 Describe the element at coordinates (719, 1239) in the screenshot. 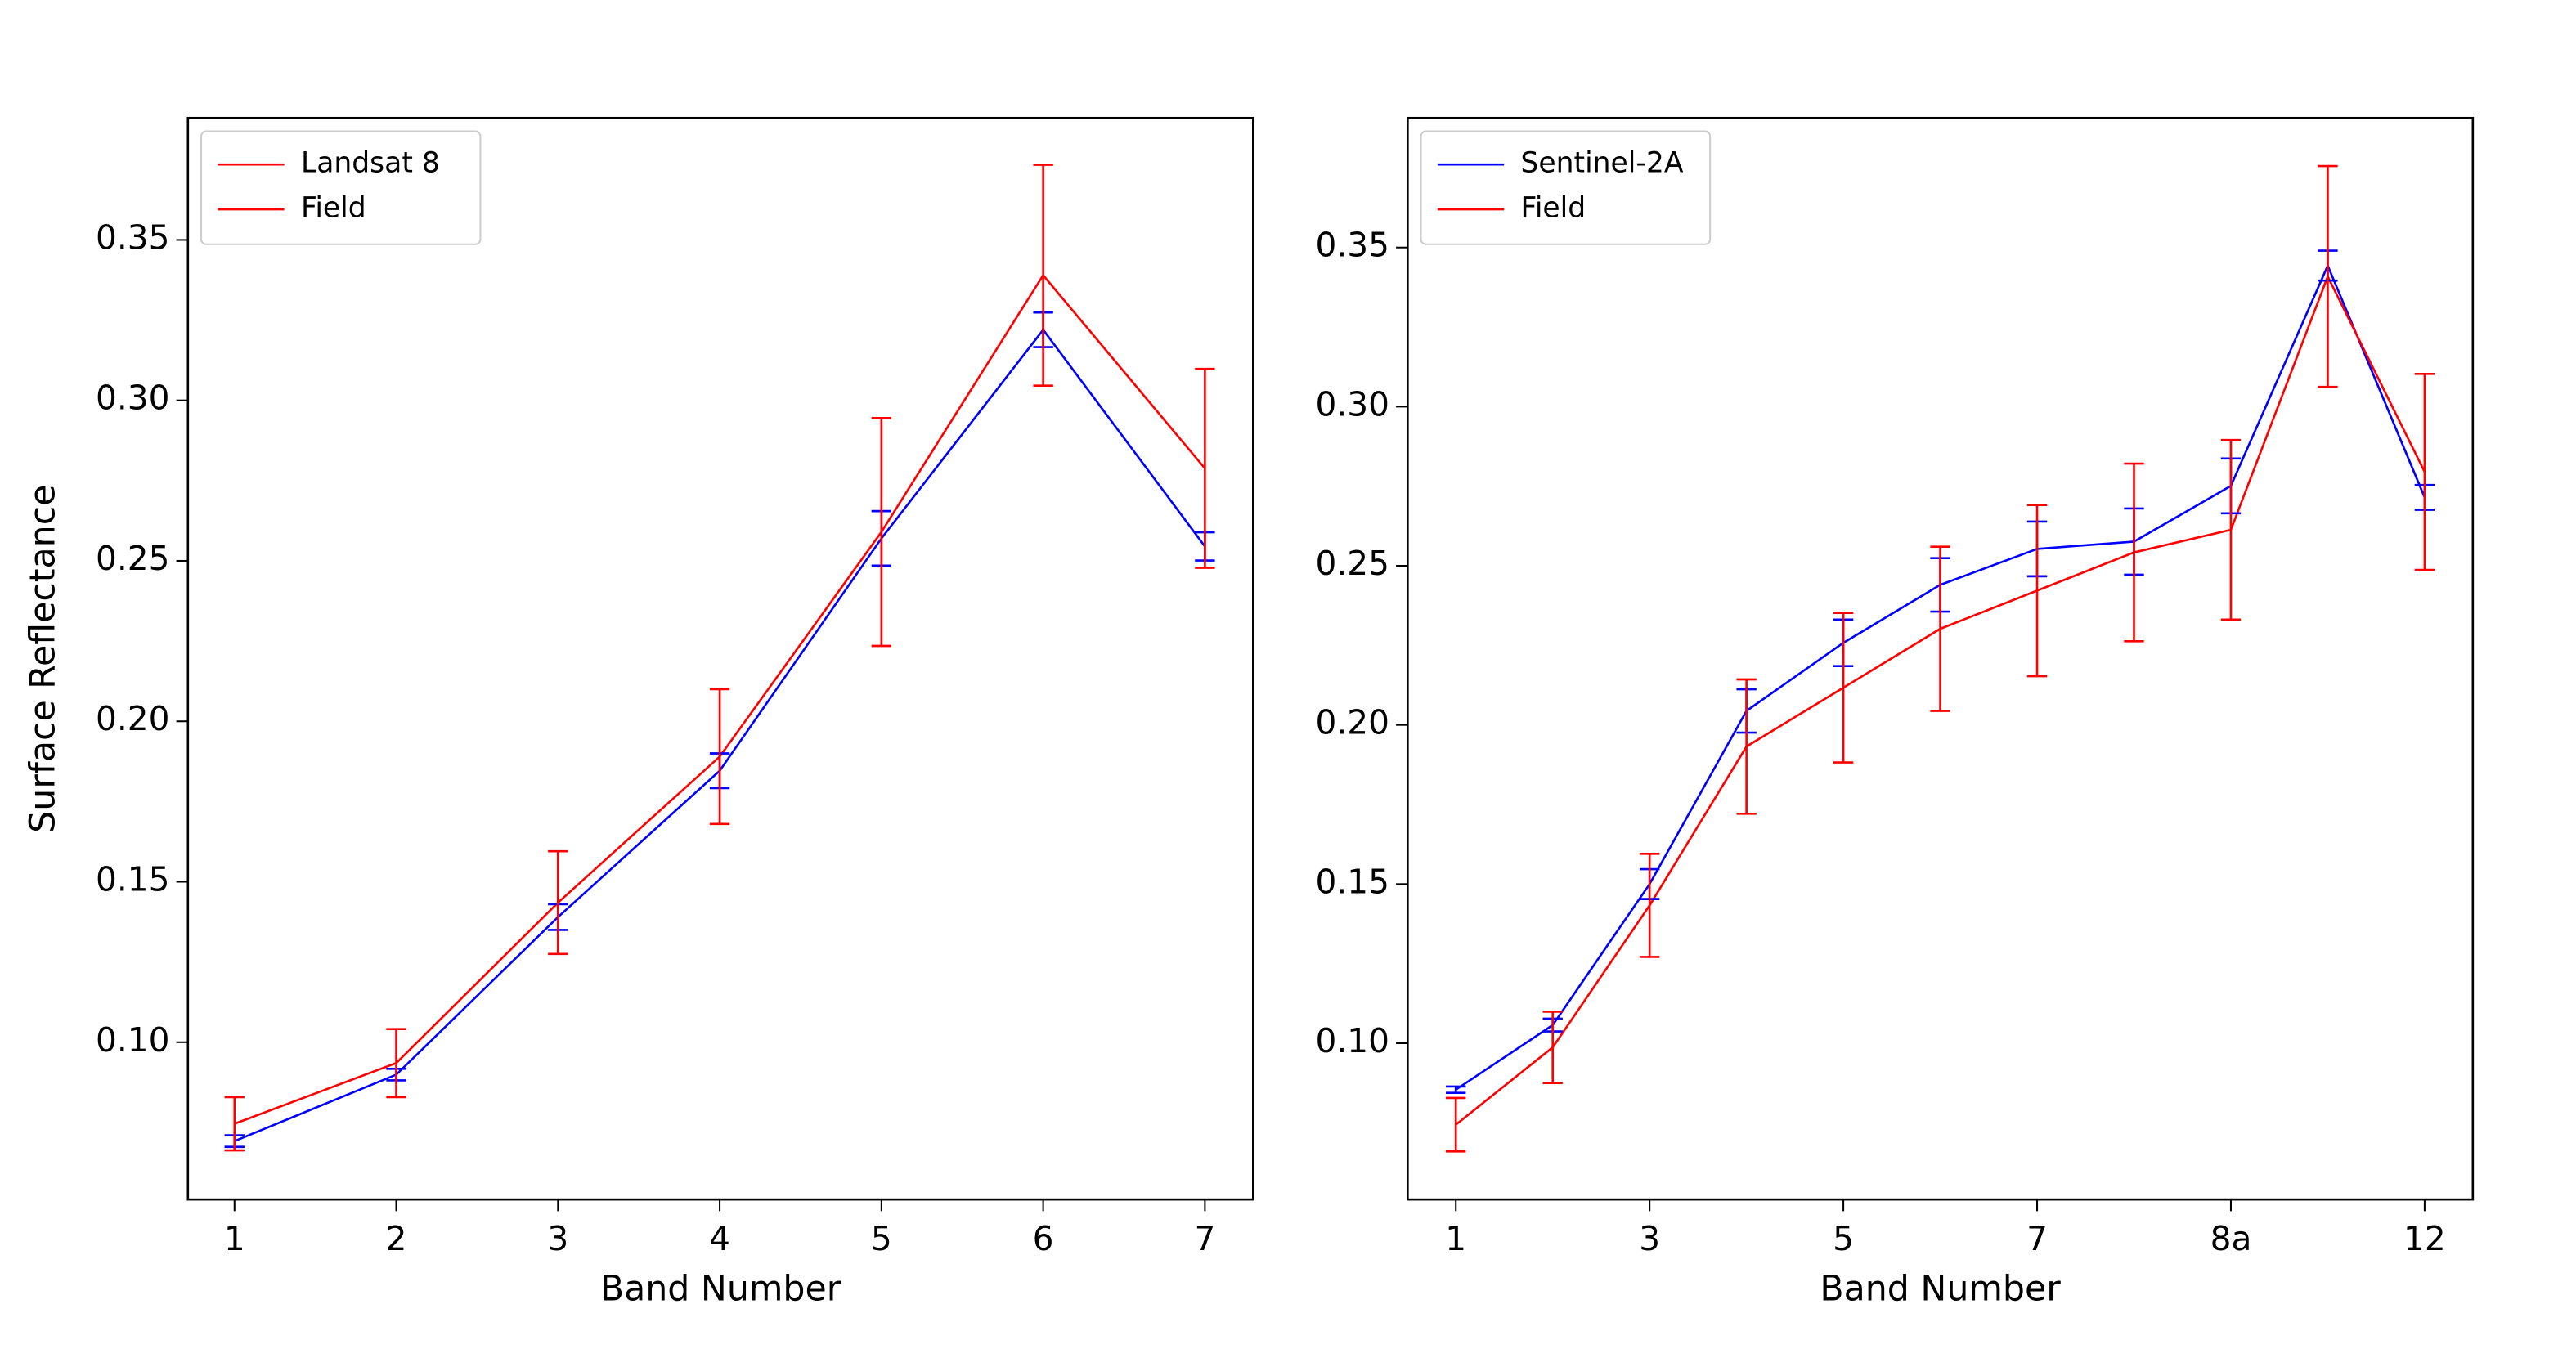

I see `x-tick-label: 4` at that location.